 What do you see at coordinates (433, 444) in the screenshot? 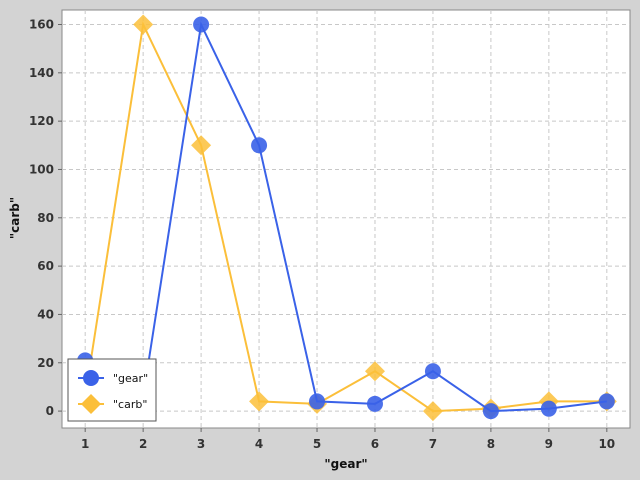
I see `x-tick-label: 7` at bounding box center [433, 444].